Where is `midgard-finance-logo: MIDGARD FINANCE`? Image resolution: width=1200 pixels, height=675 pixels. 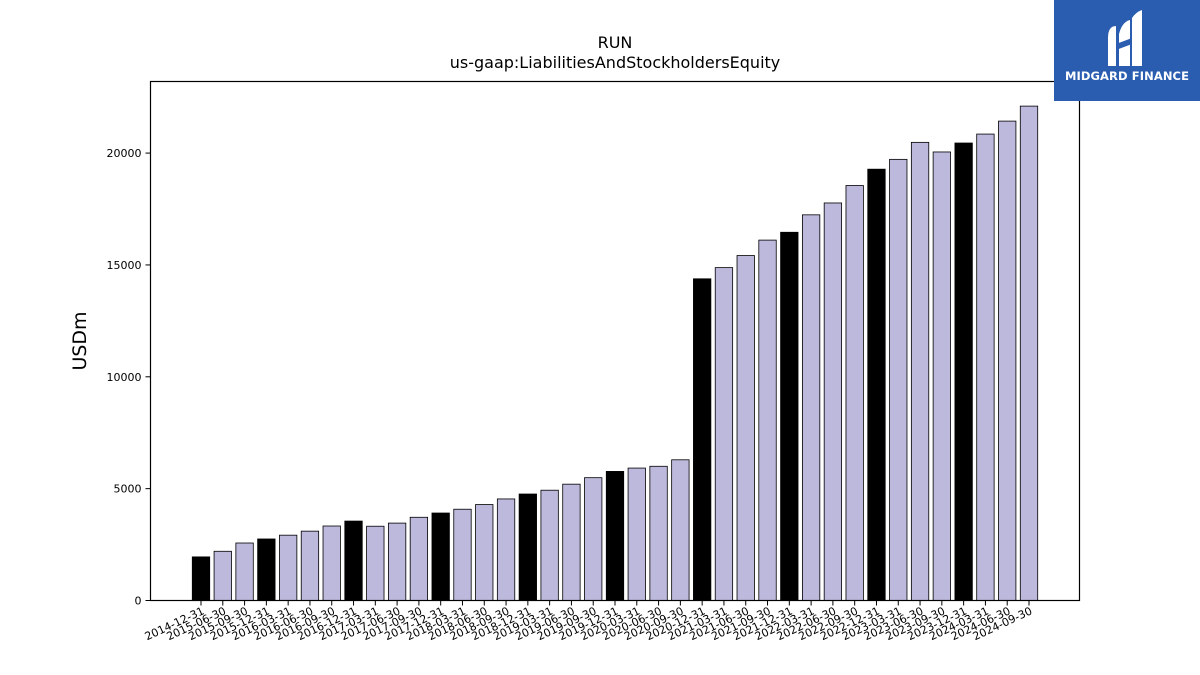
midgard-finance-logo: MIDGARD FINANCE is located at coordinates (1127, 50).